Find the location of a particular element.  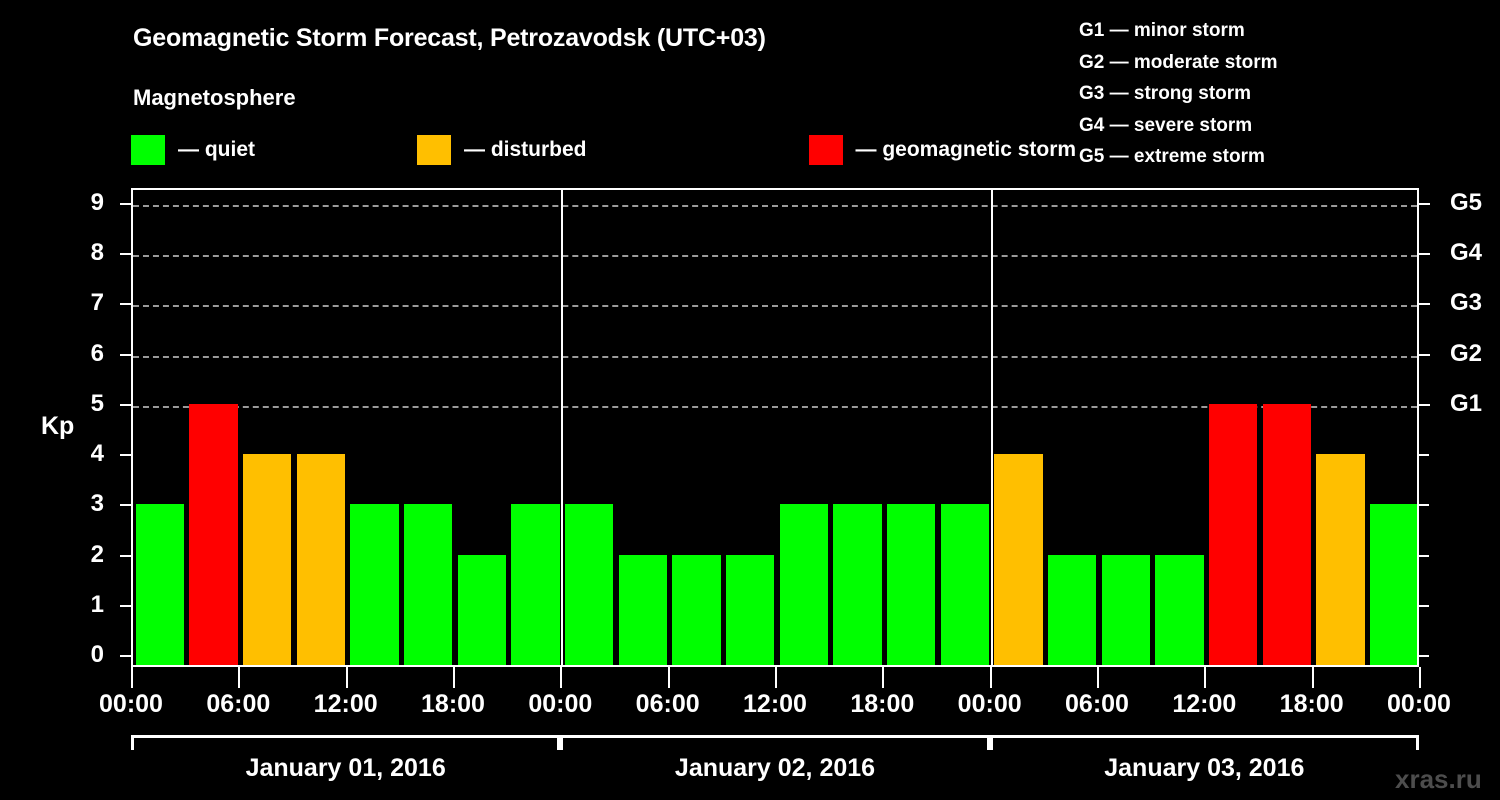

g-scale-tick-label: G3 is located at coordinates (1466, 303).